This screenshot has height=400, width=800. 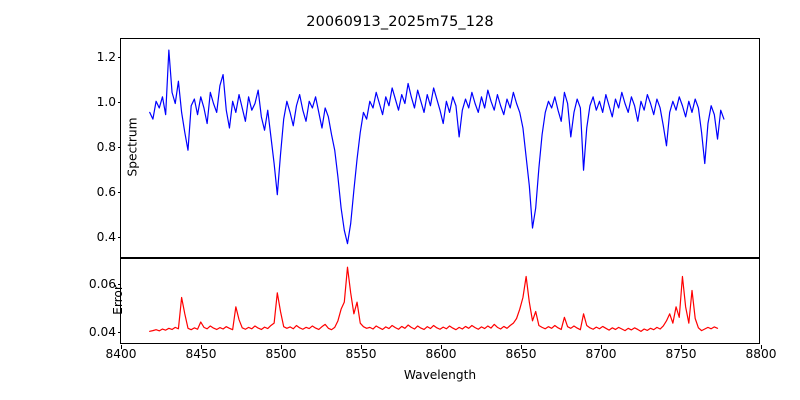 What do you see at coordinates (106, 146) in the screenshot?
I see `spectrum-ytick-label: 0.8` at bounding box center [106, 146].